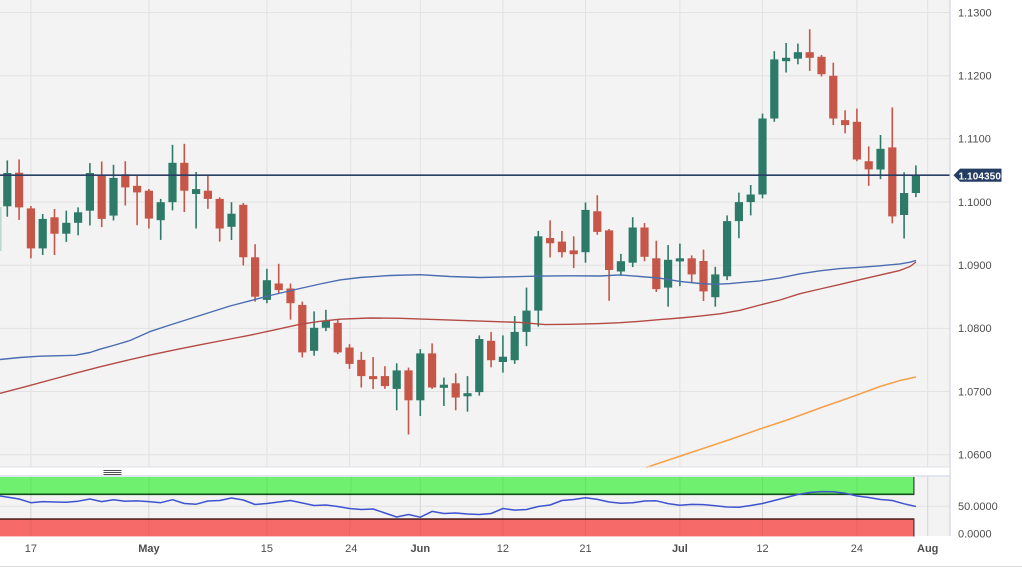  What do you see at coordinates (927, 549) in the screenshot?
I see `svg-text: Aug` at bounding box center [927, 549].